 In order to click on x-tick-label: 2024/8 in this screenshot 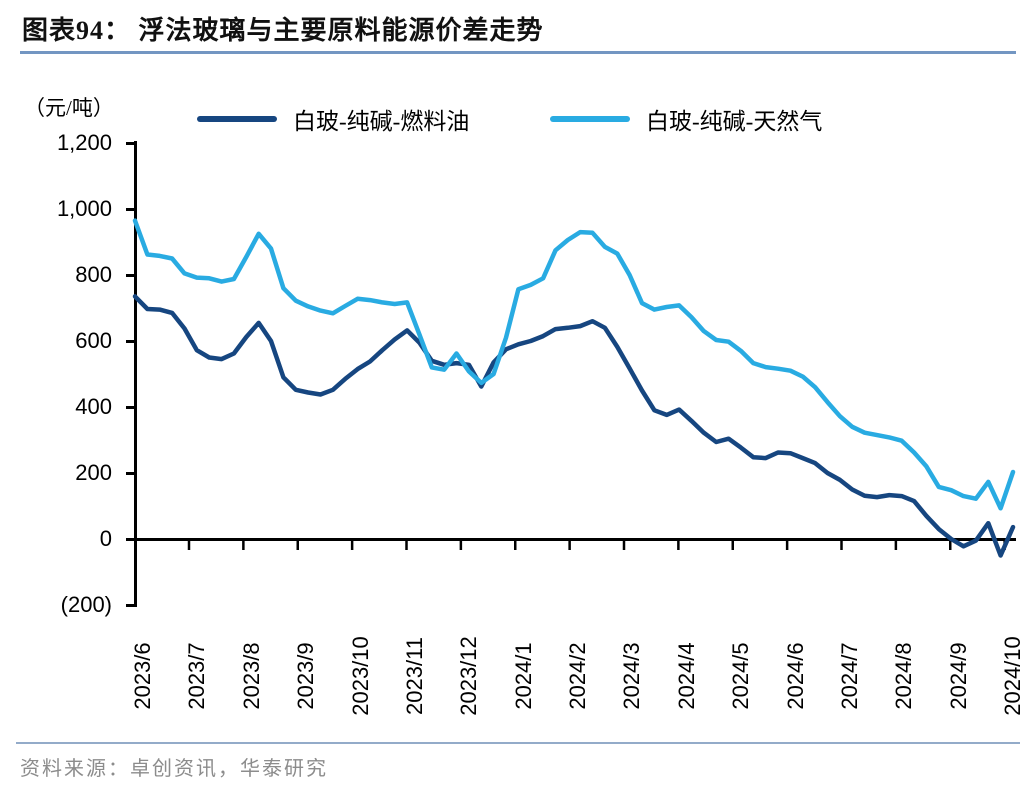, I will do `click(904, 676)`.